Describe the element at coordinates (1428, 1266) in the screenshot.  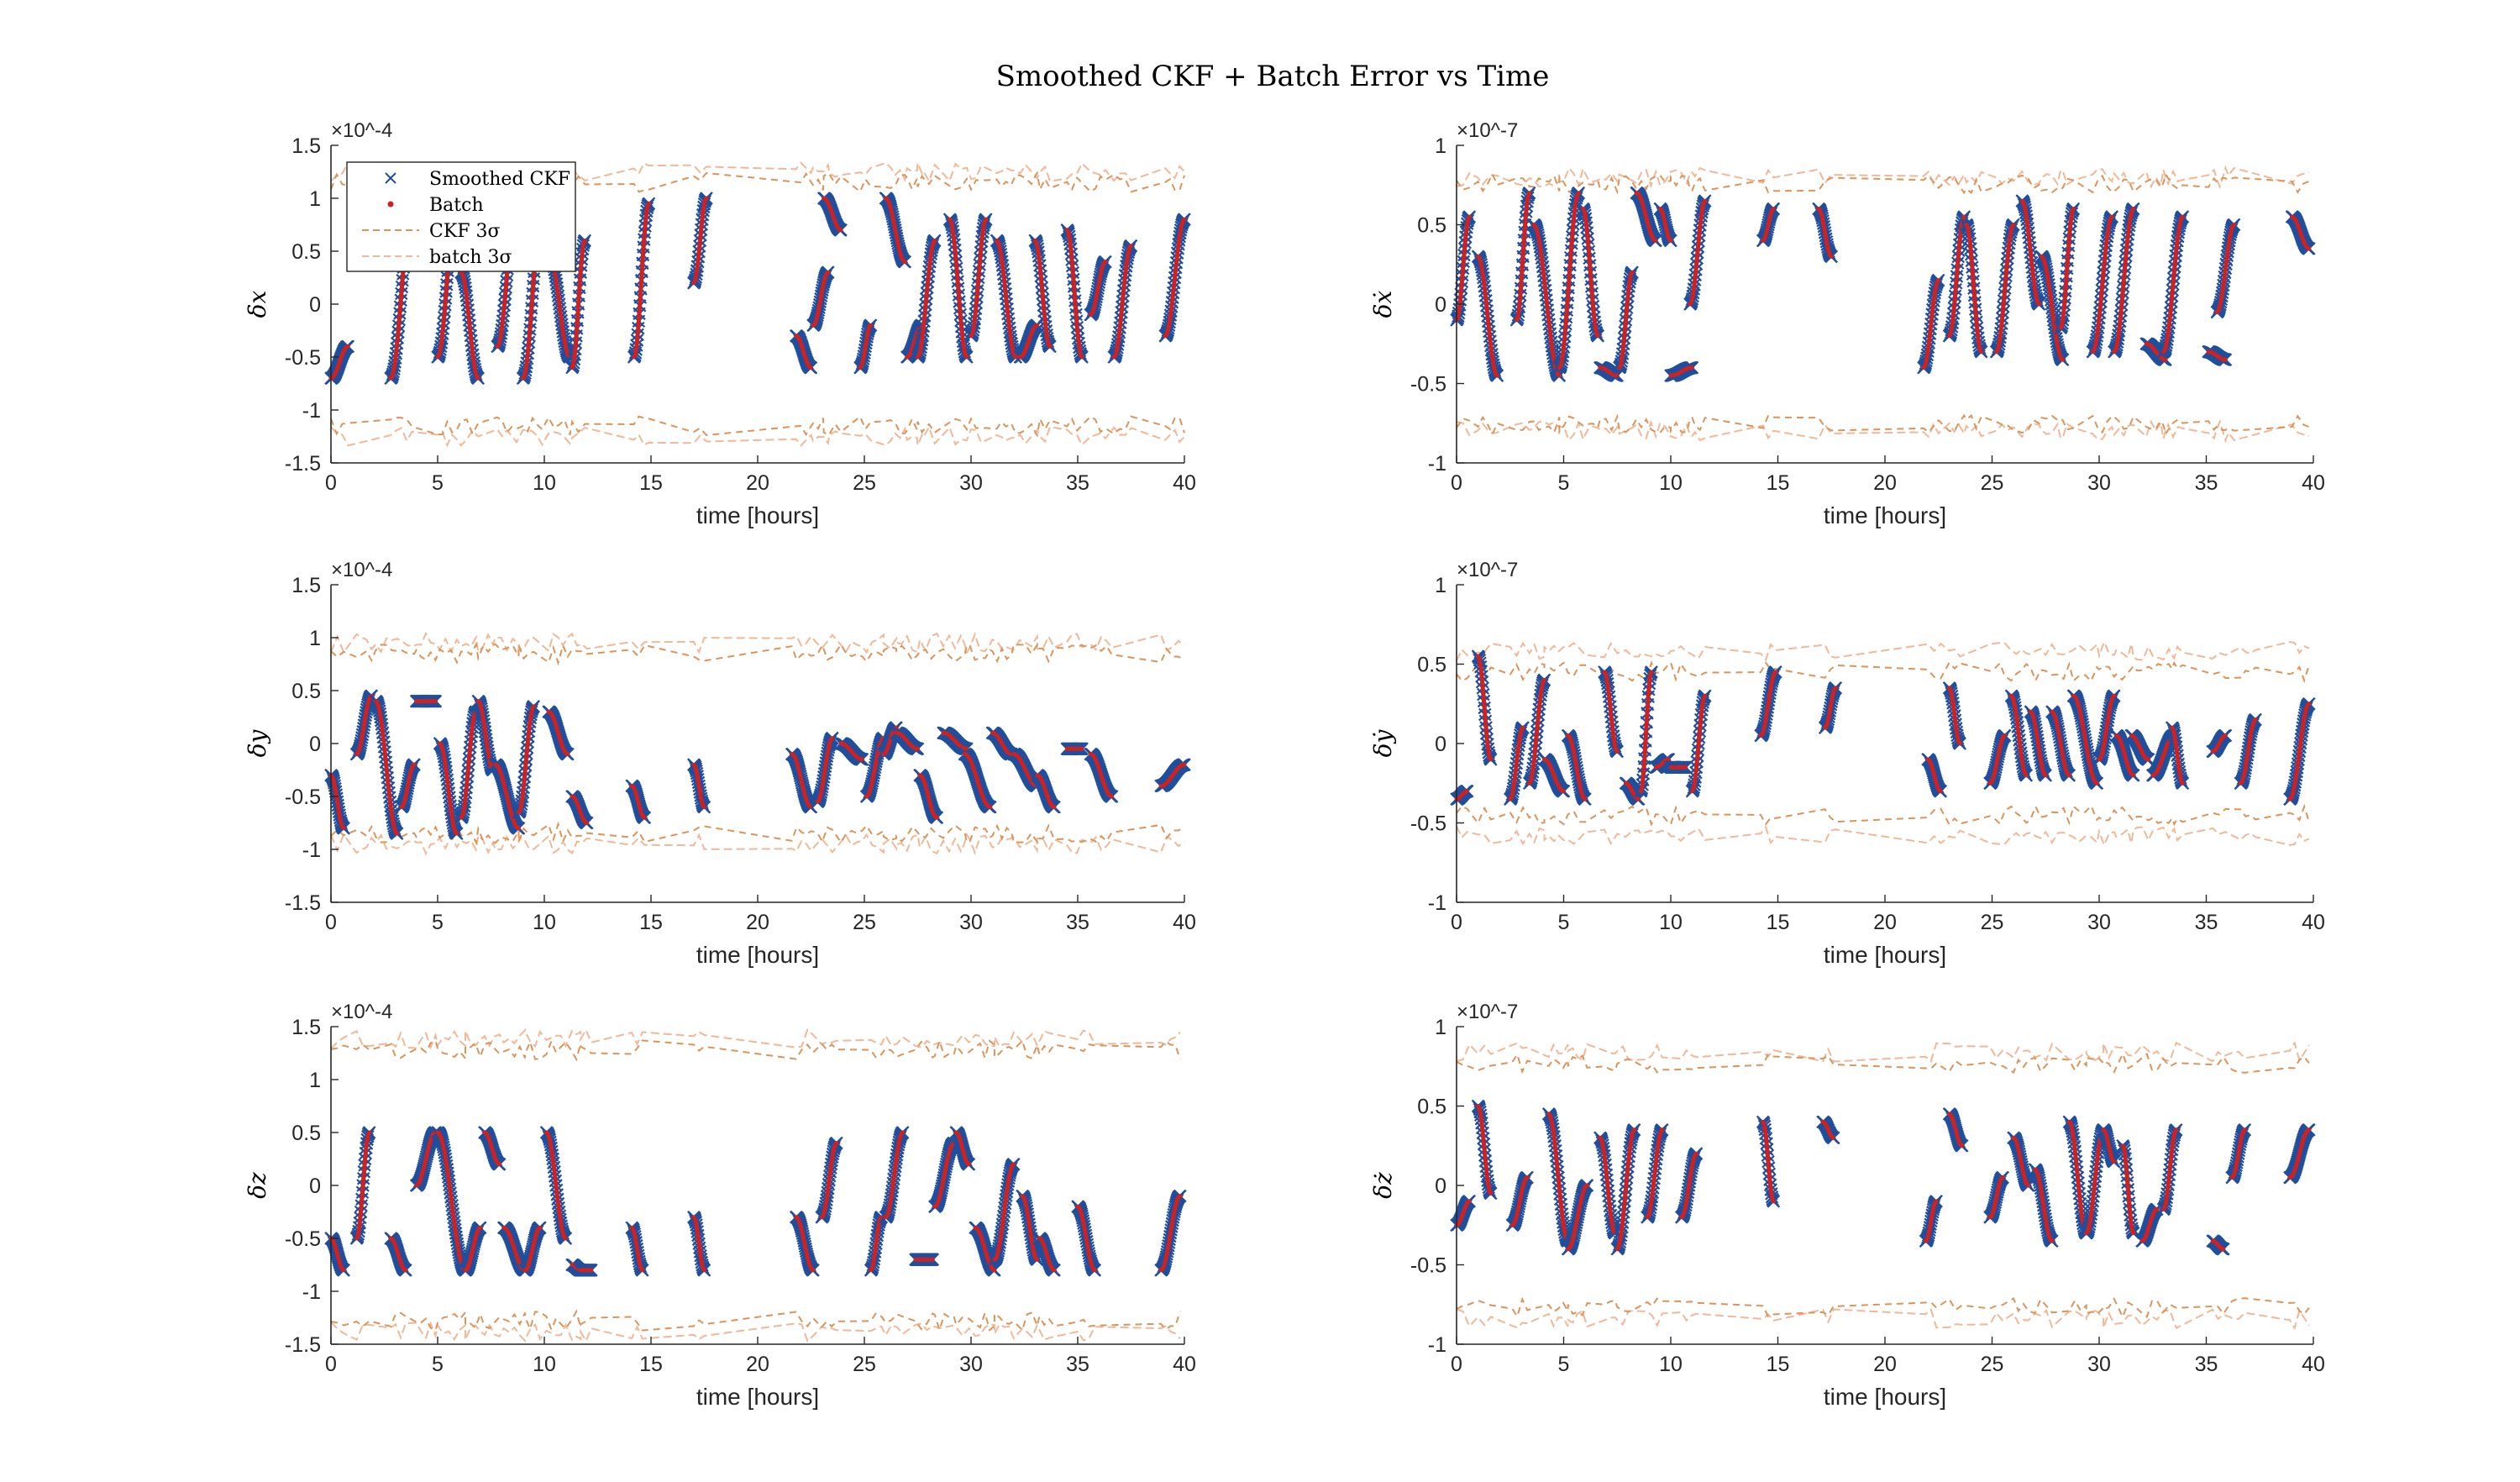
I see `y-tick-label: -0.5` at that location.